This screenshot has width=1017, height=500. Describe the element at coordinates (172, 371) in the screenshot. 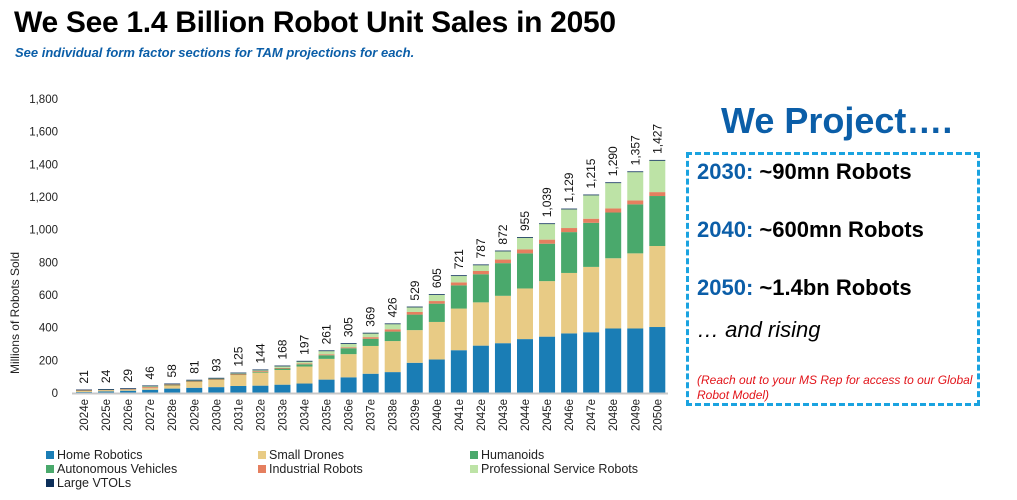

I see `total-label: 58` at that location.